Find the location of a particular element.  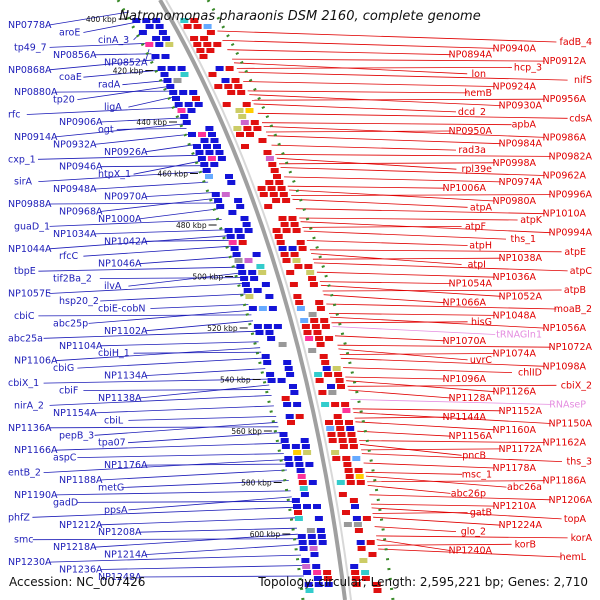

gene-label: pepB_3 is located at coordinates (76, 435).